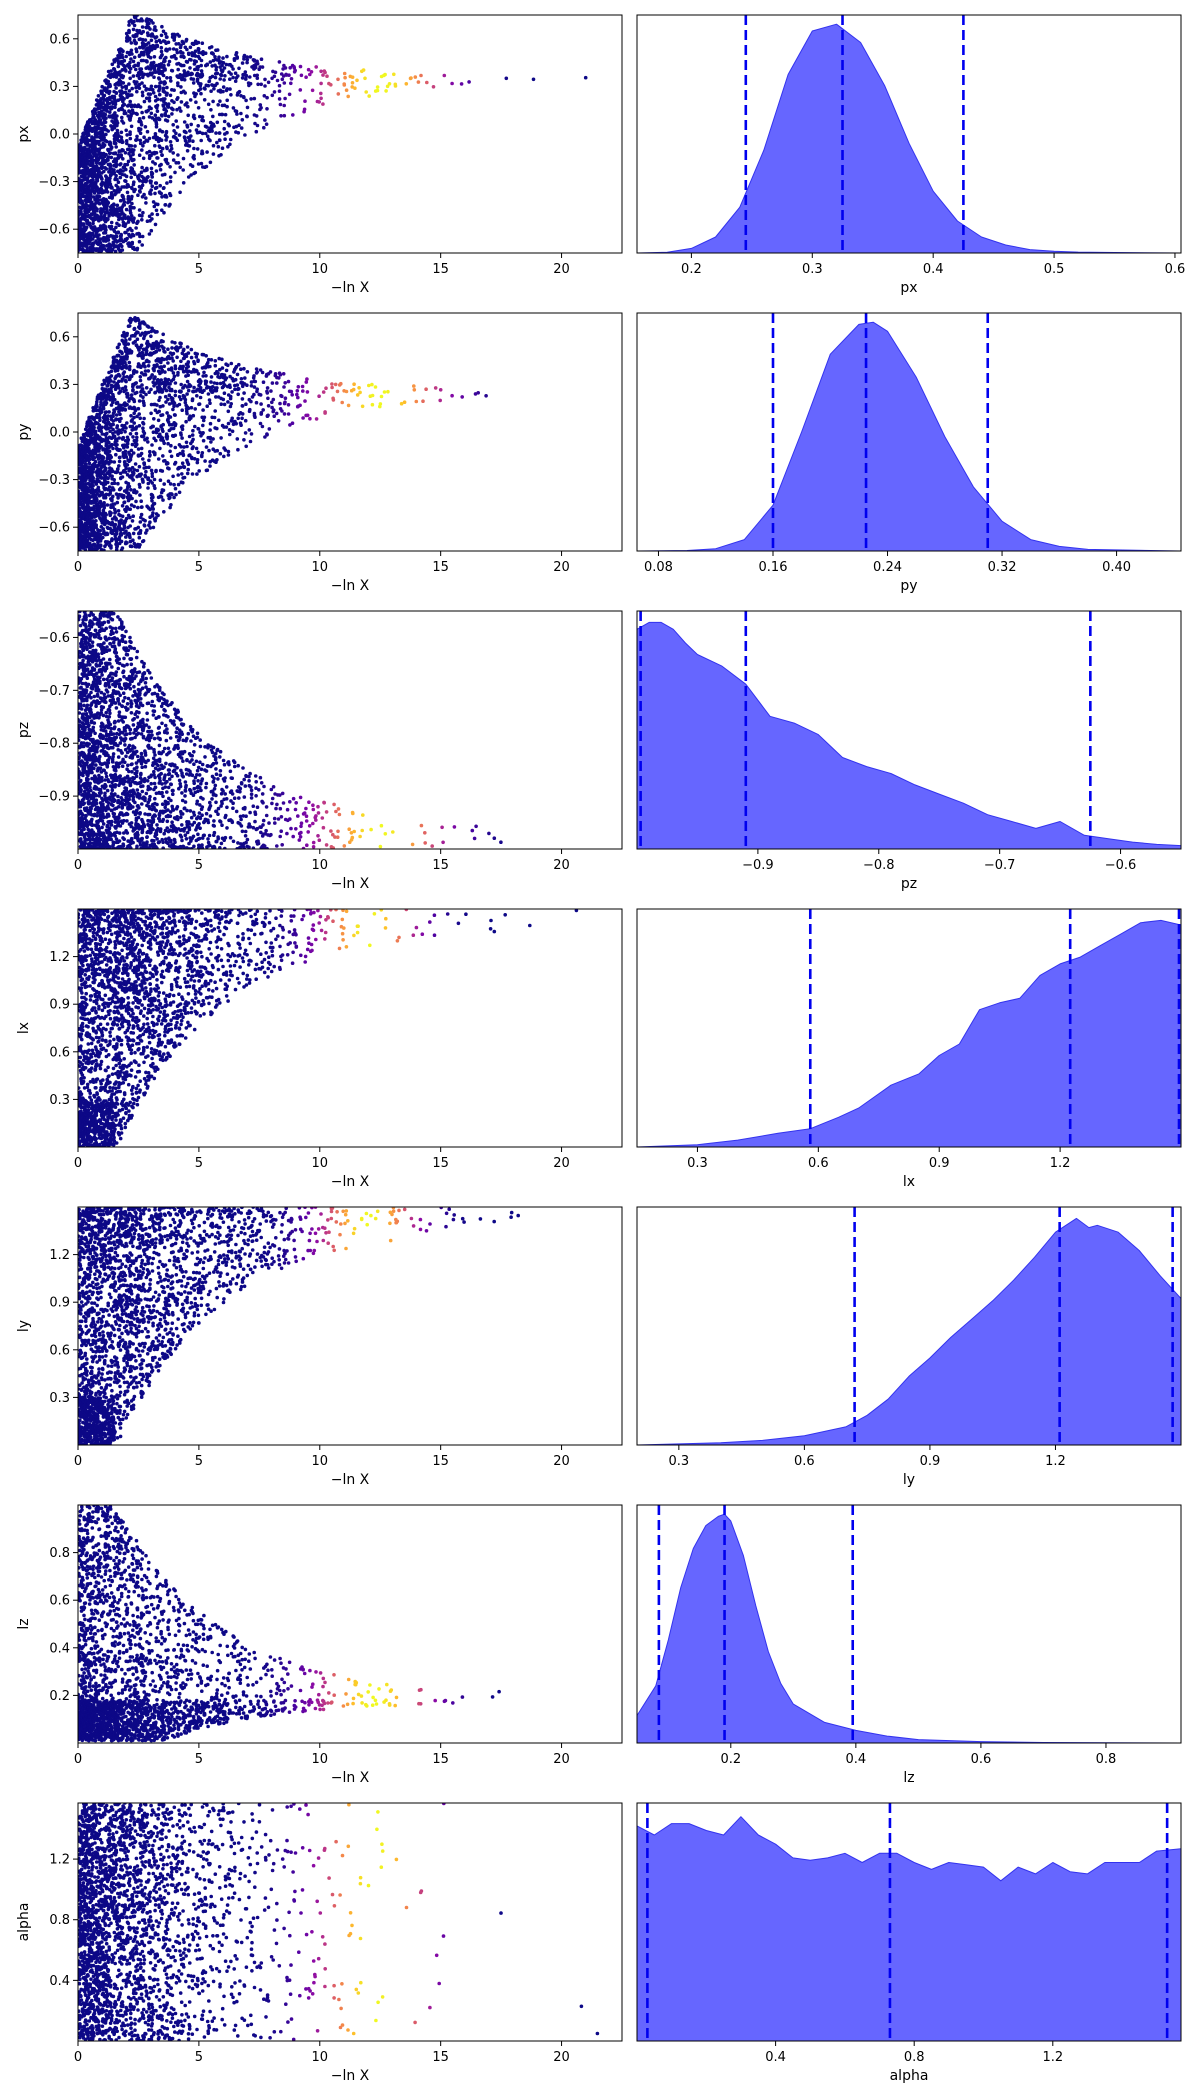 This screenshot has width=1200, height=2100. What do you see at coordinates (909, 138) in the screenshot?
I see `posterior-density-px` at bounding box center [909, 138].